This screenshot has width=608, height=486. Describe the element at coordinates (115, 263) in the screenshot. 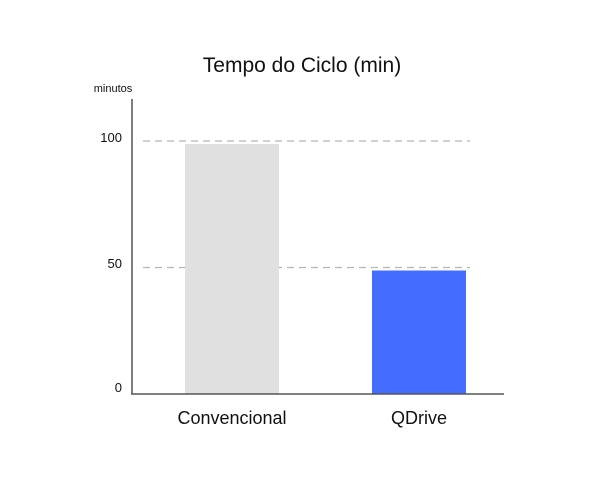

I see `y-tick-label: 50` at that location.